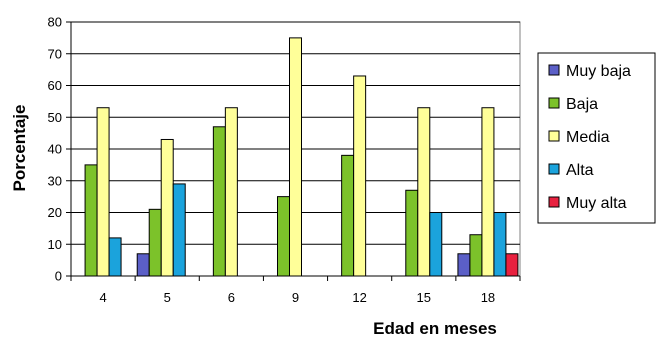  What do you see at coordinates (580, 170) in the screenshot?
I see `legend-label-alta: Alta` at bounding box center [580, 170].